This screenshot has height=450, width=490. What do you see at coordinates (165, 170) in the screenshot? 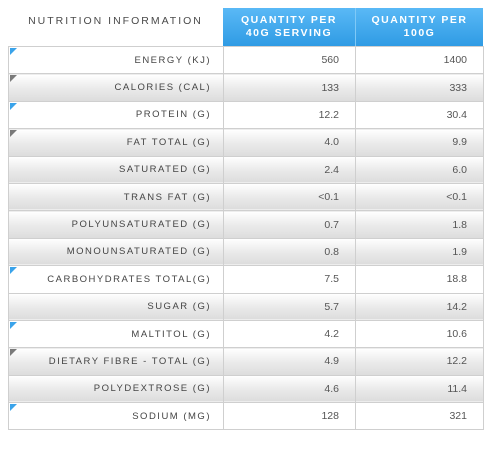
I see `row-label: SATURATED (G)` at bounding box center [165, 170].